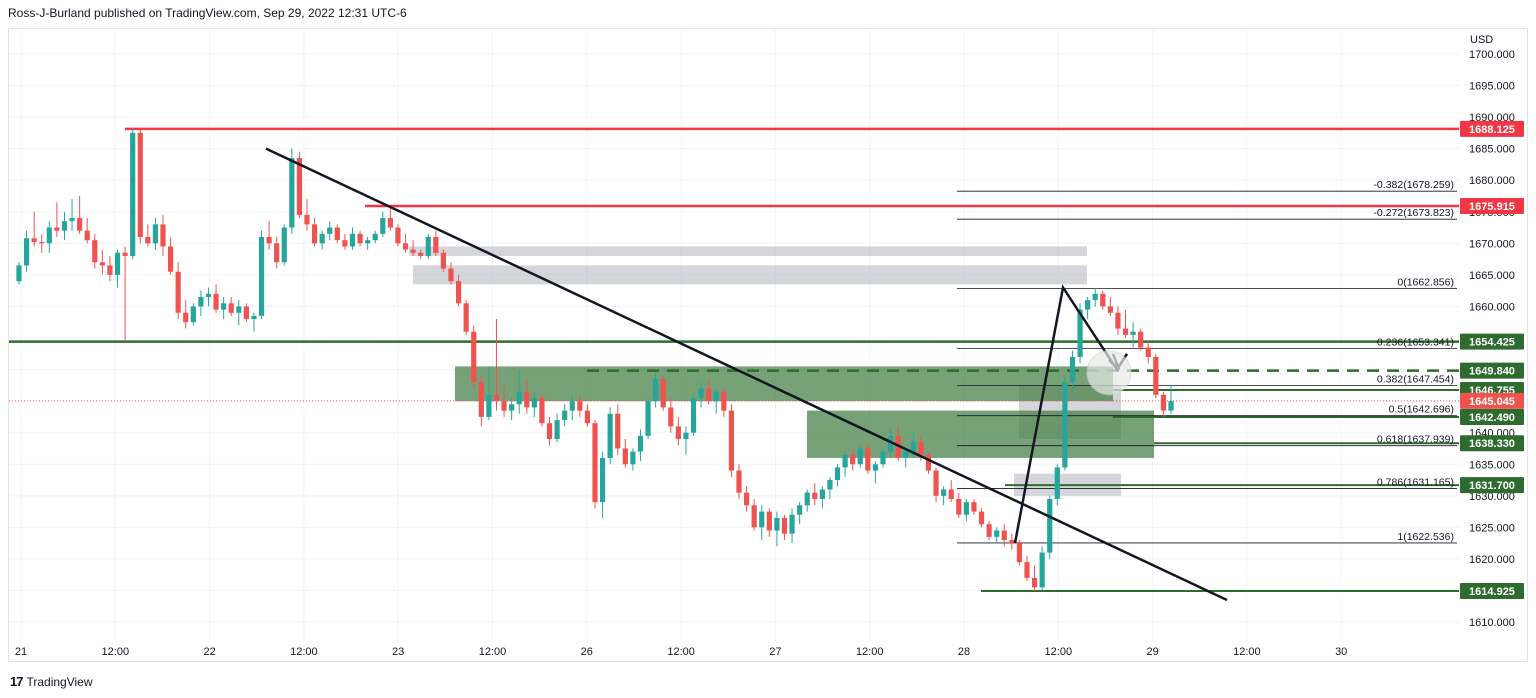 The width and height of the screenshot is (1536, 698). Describe the element at coordinates (1152, 652) in the screenshot. I see `time-tick-label: 29` at that location.